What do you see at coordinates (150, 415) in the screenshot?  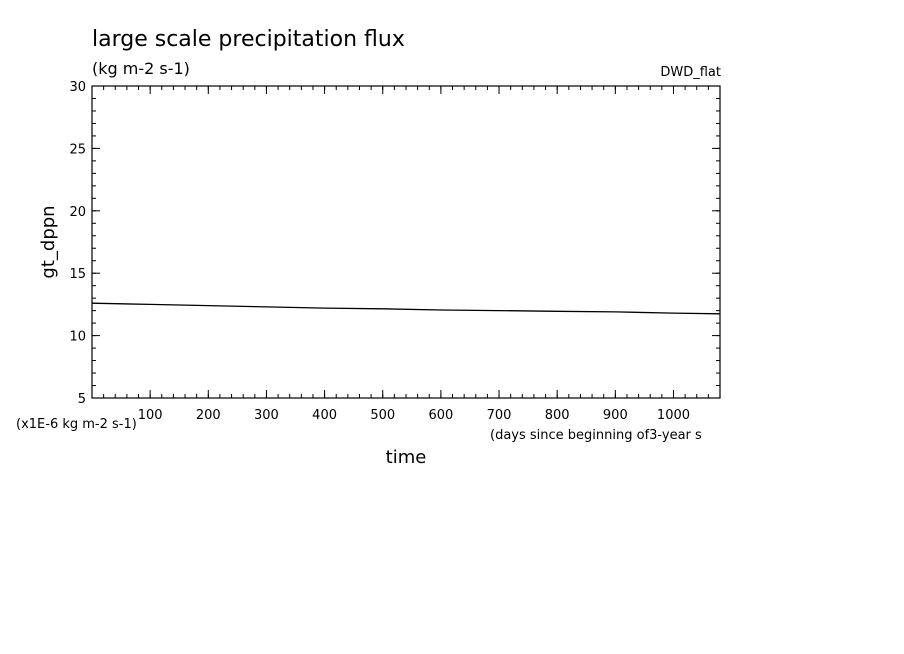 I see `x-tick-label: 100` at bounding box center [150, 415].